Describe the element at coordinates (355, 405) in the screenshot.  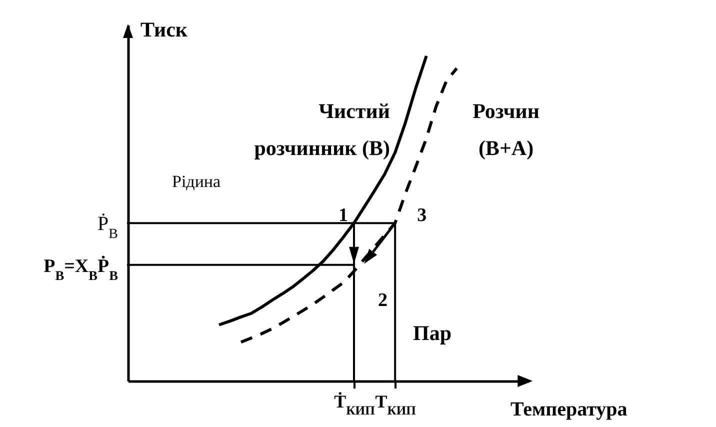
I see `x-tick-label: Ṫ$_{КИП}$` at that location.